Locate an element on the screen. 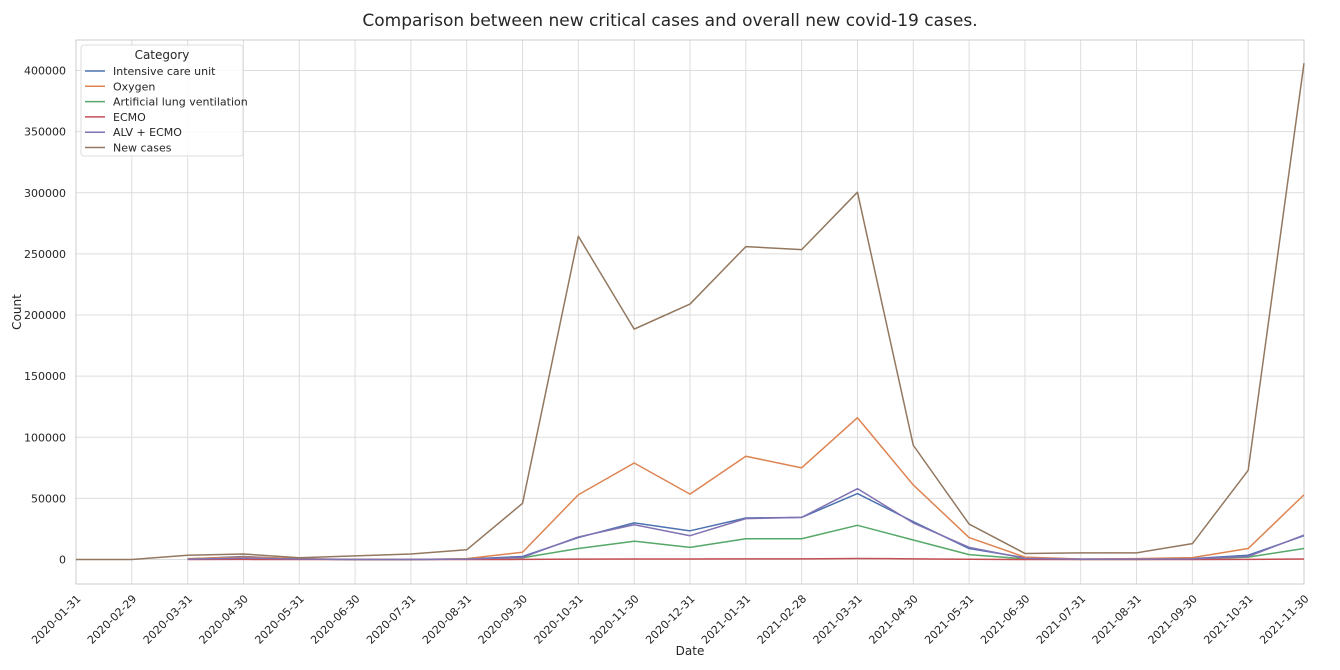 Image resolution: width=1340 pixels, height=670 pixels. x-tick-label: 2021-02-28 is located at coordinates (782, 619).